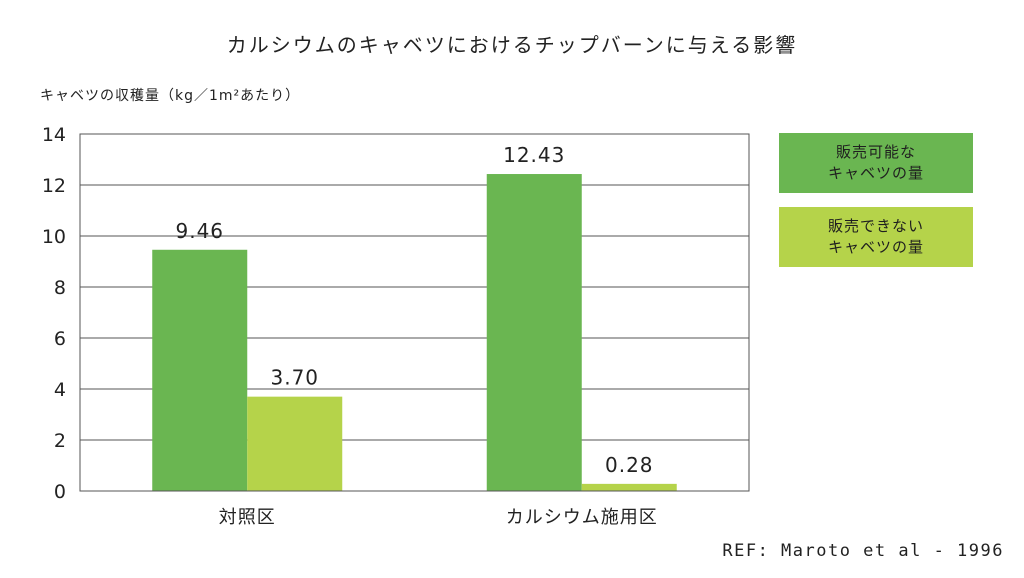 This screenshot has width=1024, height=578. What do you see at coordinates (199, 231) in the screenshot?
I see `bar-value-label: 9.46` at bounding box center [199, 231].